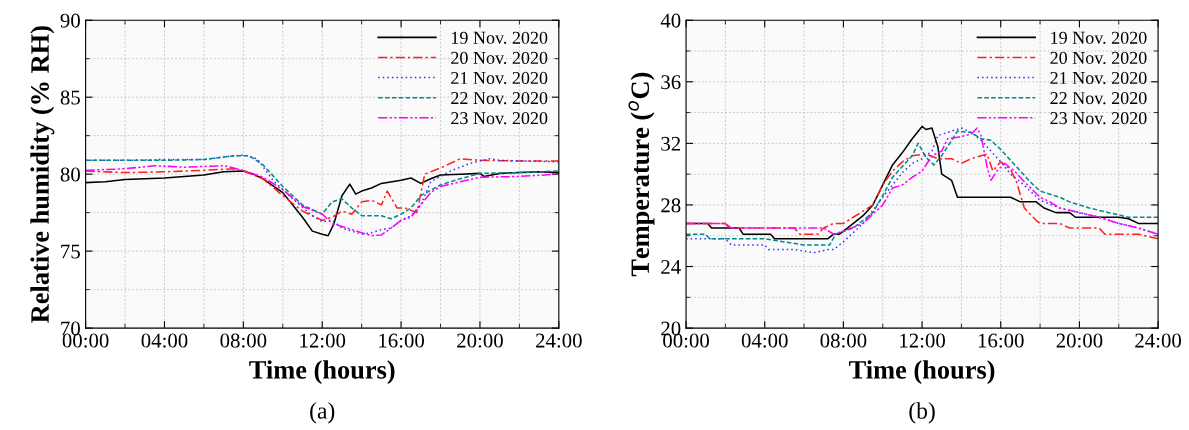  Describe the element at coordinates (70, 251) in the screenshot. I see `y-tick-label: 75` at that location.